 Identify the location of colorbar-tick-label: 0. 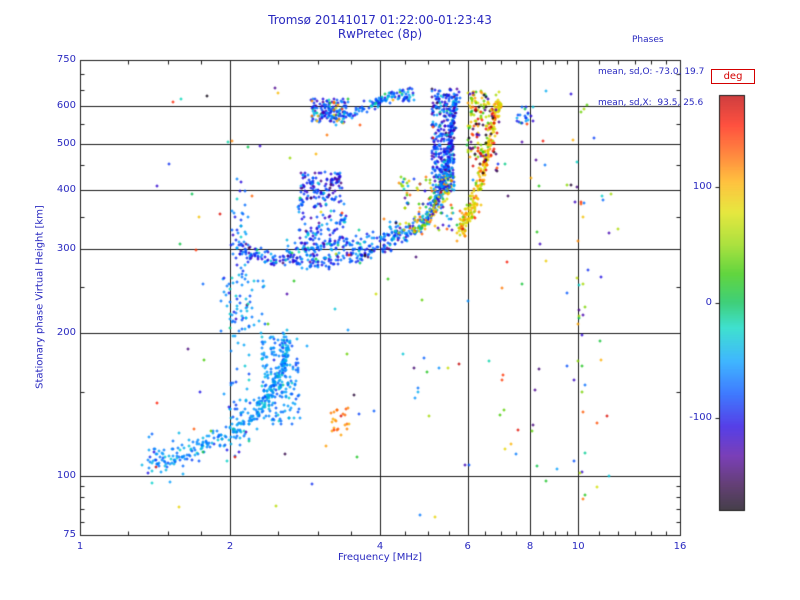
(708, 302).